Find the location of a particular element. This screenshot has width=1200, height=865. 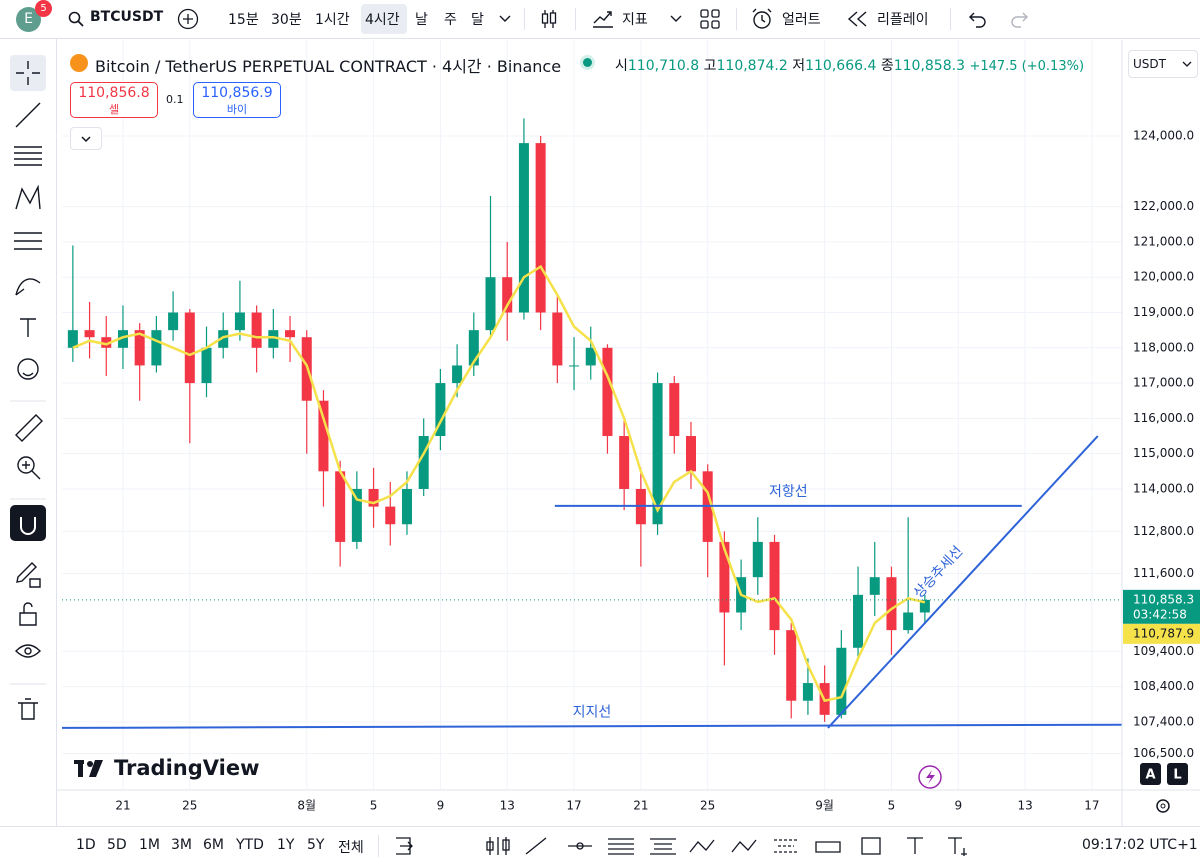

ruler-tool is located at coordinates (29, 428).